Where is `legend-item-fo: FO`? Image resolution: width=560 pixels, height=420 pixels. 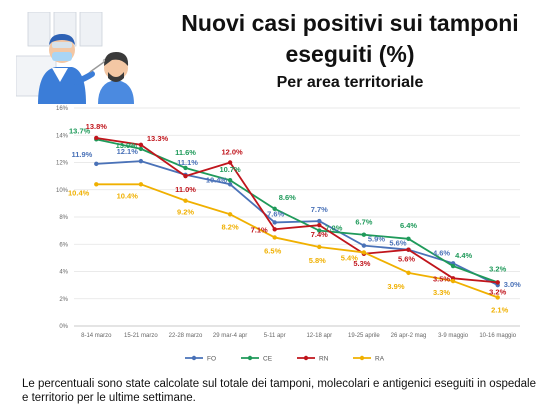 legend-item-fo: FO is located at coordinates (200, 358).